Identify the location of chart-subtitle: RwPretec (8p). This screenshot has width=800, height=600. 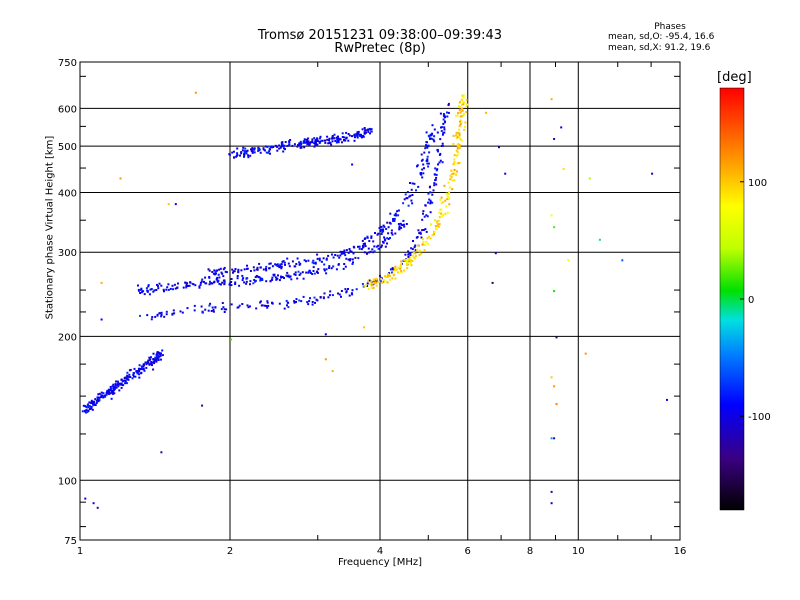
(380, 48).